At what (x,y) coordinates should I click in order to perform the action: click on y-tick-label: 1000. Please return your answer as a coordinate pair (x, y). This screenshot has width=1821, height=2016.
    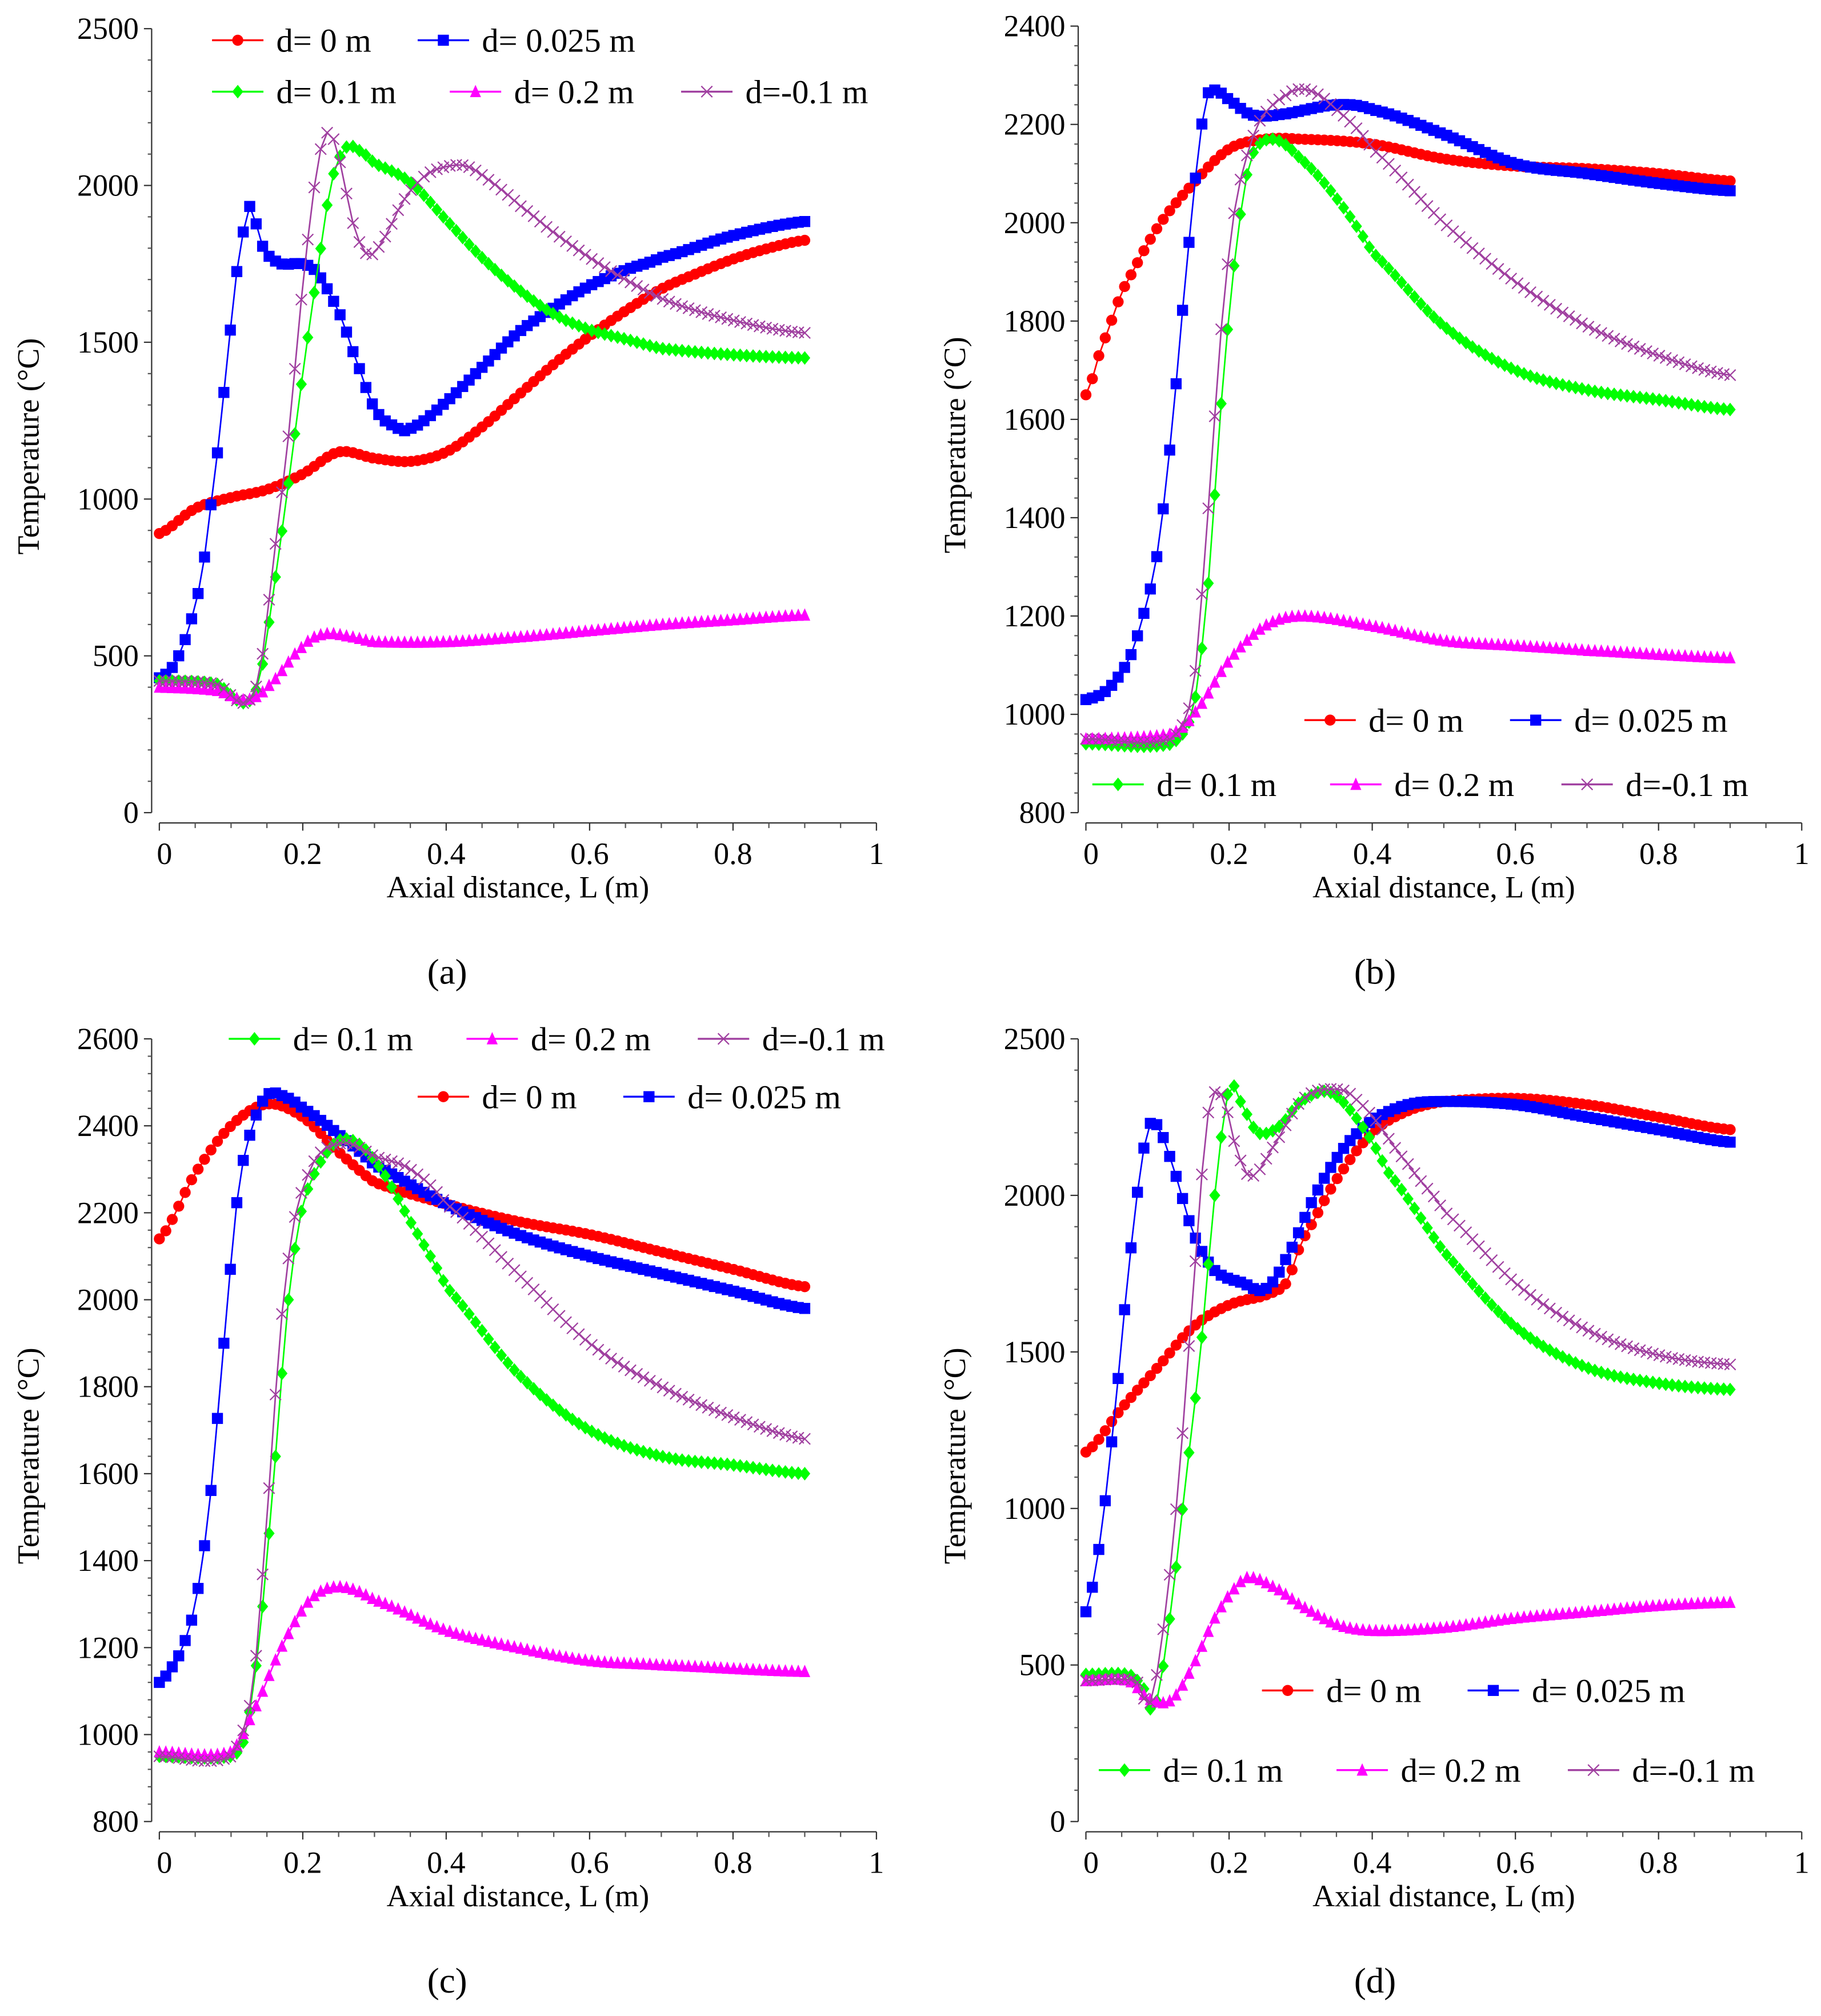
    Looking at the image, I should click on (108, 499).